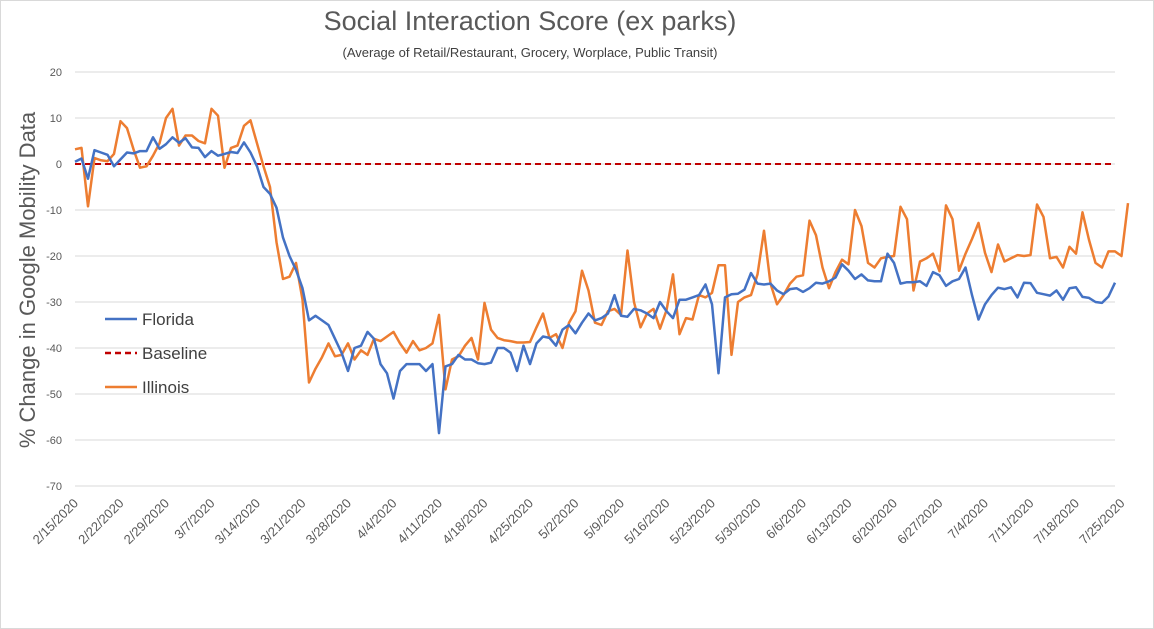 This screenshot has width=1154, height=629. What do you see at coordinates (530, 21) in the screenshot?
I see `chart-title: Social Interaction Score (ex parks)` at bounding box center [530, 21].